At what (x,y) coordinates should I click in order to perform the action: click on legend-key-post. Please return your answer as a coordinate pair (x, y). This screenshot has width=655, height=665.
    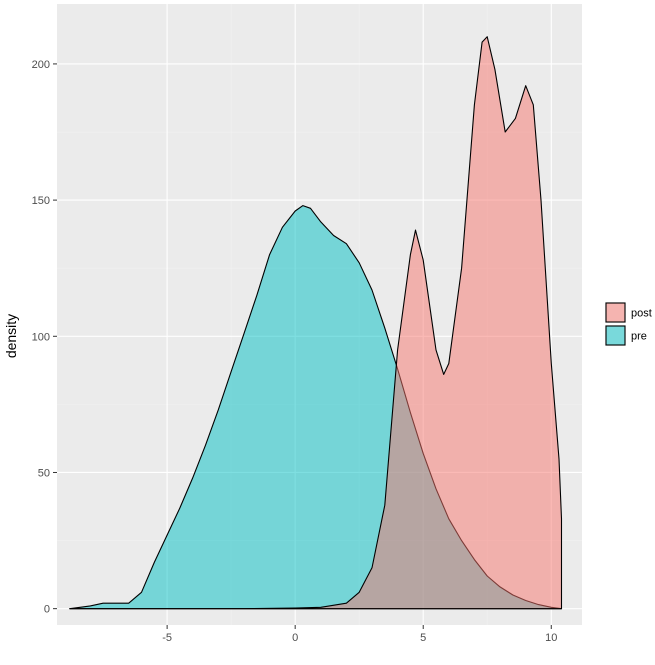
    Looking at the image, I should click on (615, 312).